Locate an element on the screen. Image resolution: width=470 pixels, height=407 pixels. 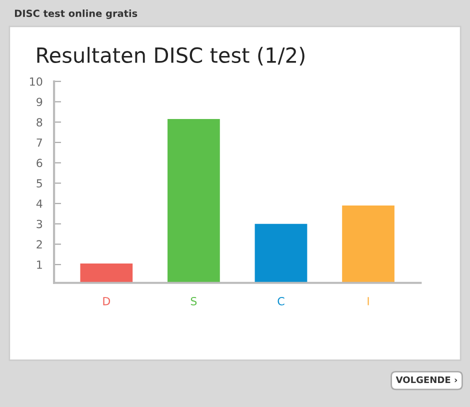
y-tick-label: 10 is located at coordinates (36, 81).